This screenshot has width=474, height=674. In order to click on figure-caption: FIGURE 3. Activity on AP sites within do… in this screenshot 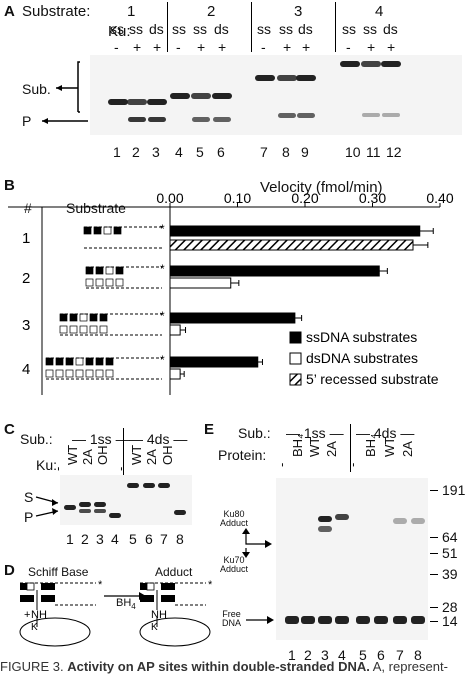, I will do `click(224, 666)`.